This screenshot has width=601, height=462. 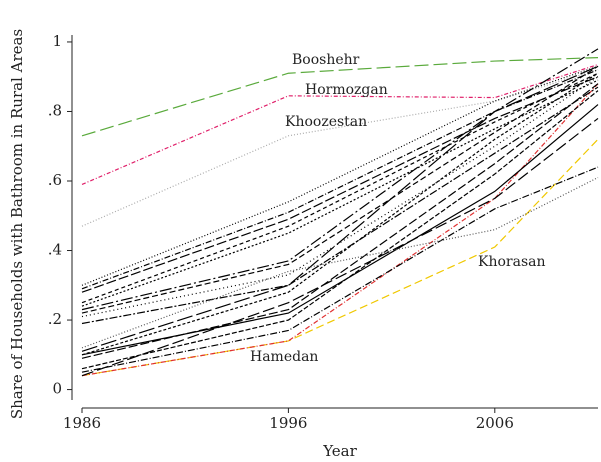 What do you see at coordinates (495, 423) in the screenshot?
I see `x-tick-label: 2006` at bounding box center [495, 423].